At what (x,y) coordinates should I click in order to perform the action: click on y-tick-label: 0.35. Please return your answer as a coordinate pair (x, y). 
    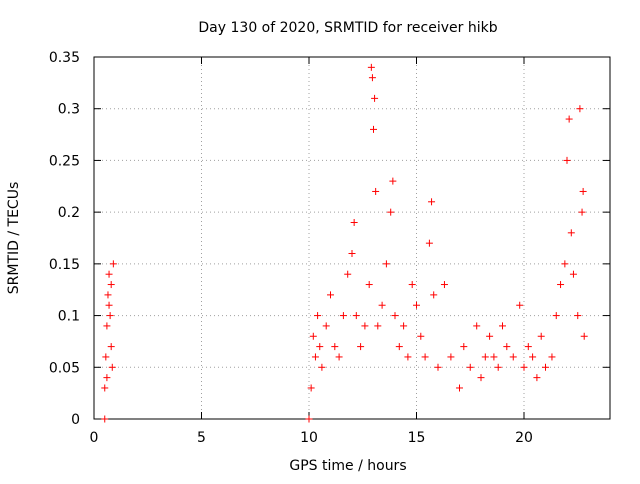
    Looking at the image, I should click on (64, 58).